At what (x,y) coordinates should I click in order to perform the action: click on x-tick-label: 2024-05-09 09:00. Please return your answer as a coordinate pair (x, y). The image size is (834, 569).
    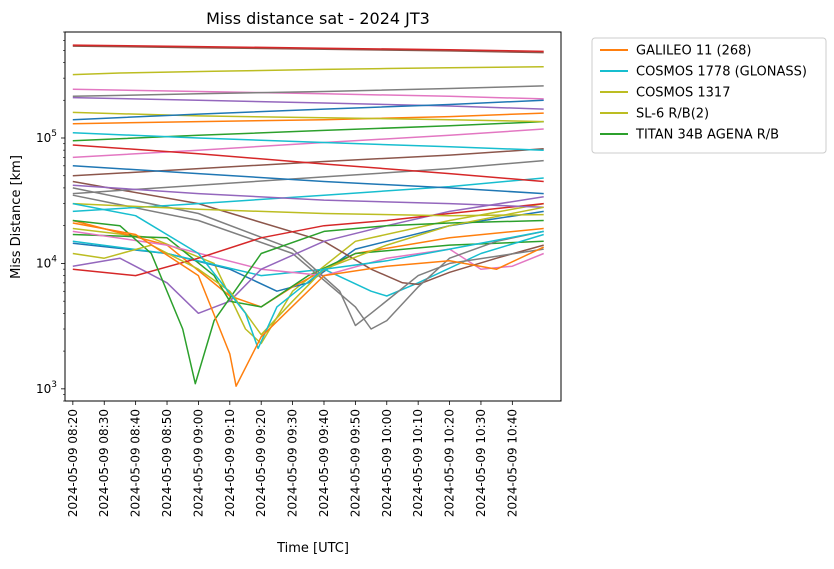
    Looking at the image, I should click on (198, 463).